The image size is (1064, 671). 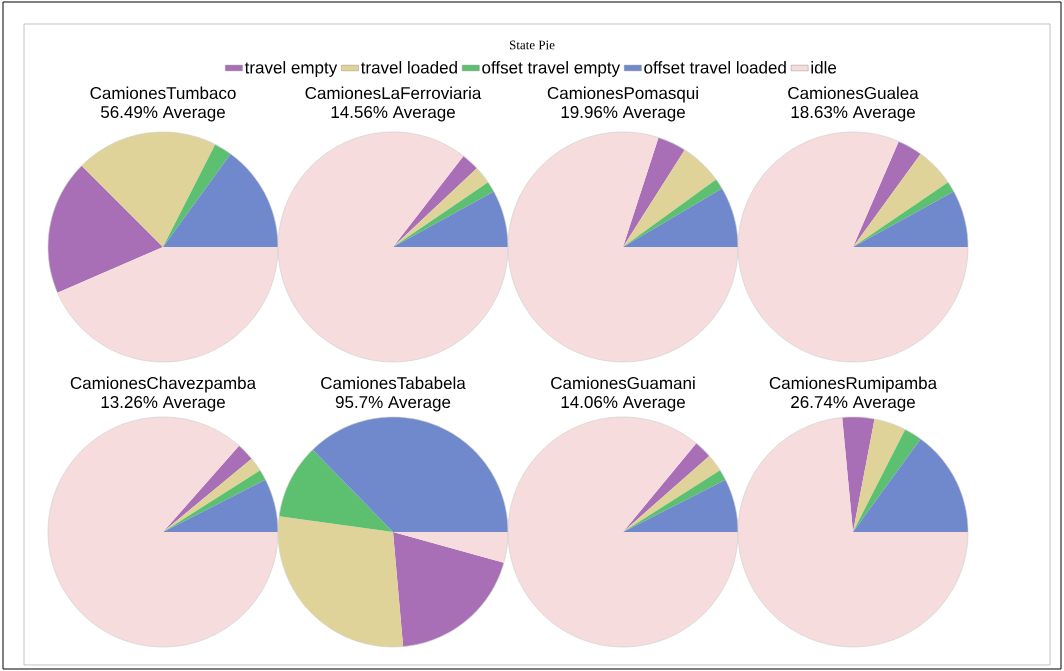 What do you see at coordinates (623, 383) in the screenshot?
I see `chart-title: CamionesGuamani` at bounding box center [623, 383].